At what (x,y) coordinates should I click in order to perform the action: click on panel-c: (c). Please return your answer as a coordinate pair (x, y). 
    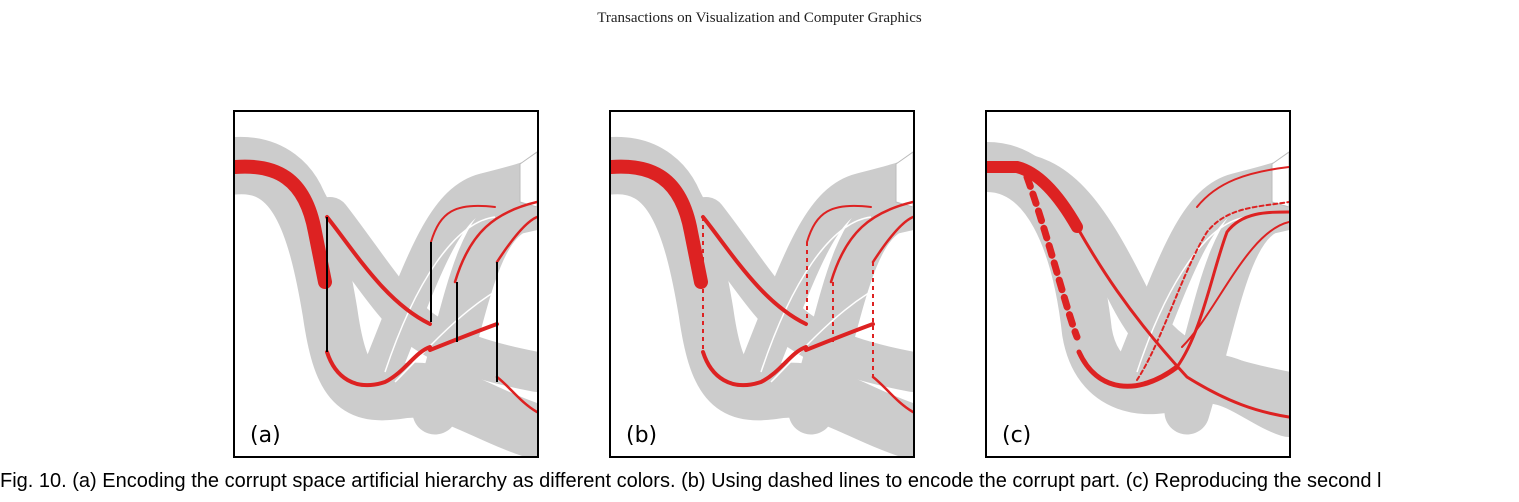
    Looking at the image, I should click on (1138, 284).